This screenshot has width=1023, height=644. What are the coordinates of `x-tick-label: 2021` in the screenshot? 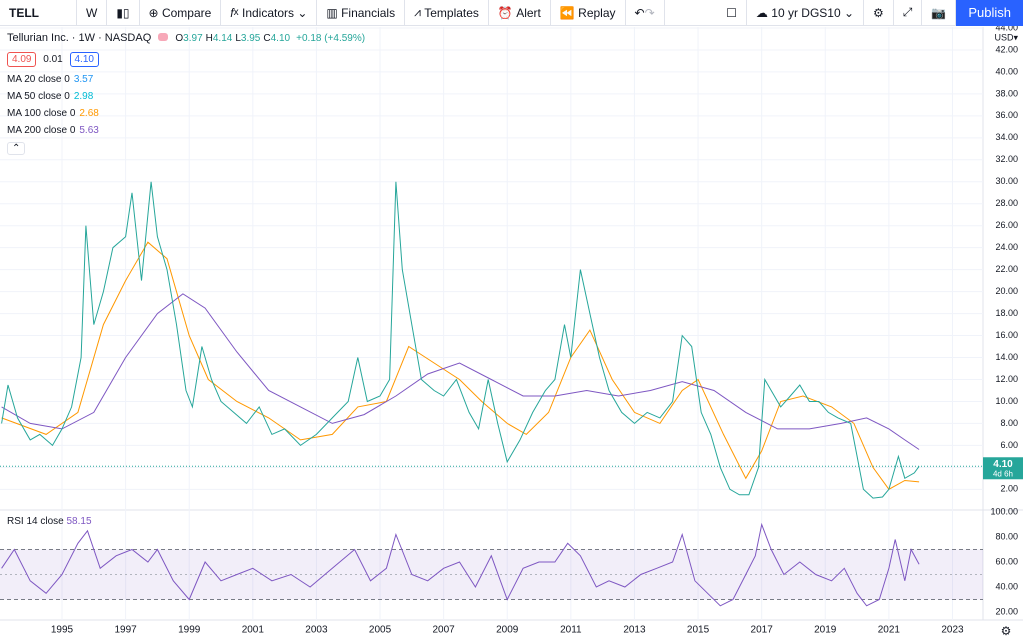 It's located at (889, 630).